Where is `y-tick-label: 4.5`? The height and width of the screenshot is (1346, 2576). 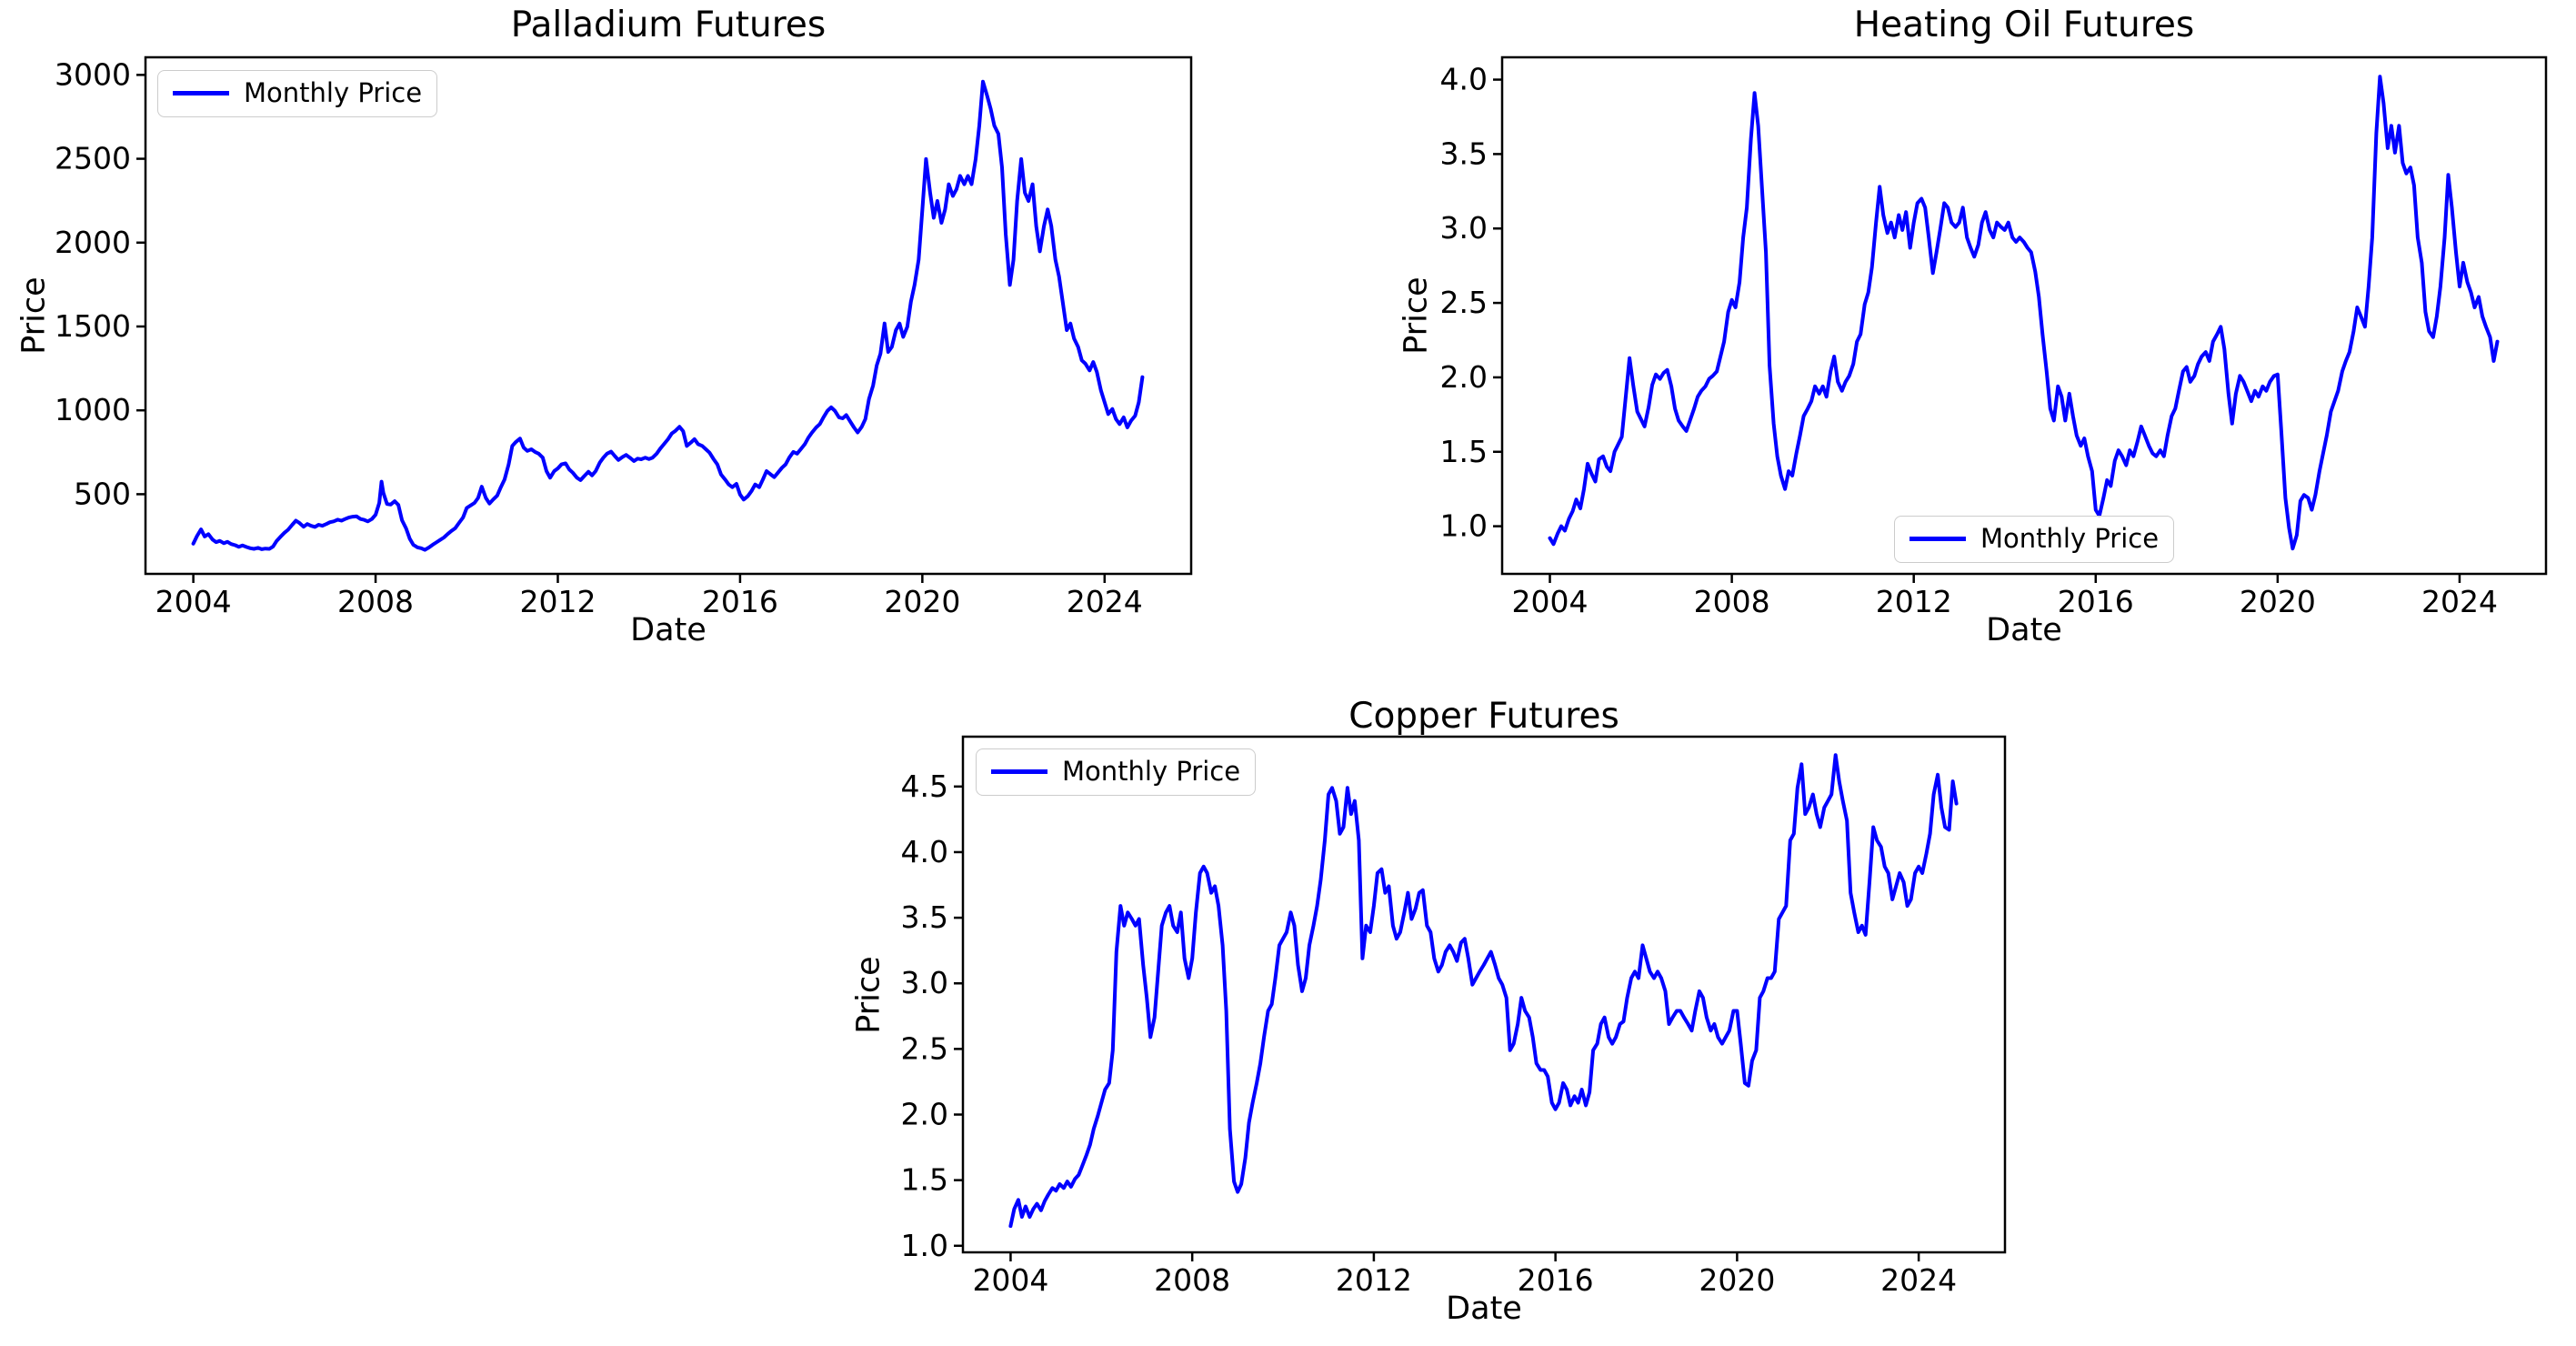 y-tick-label: 4.5 is located at coordinates (924, 786).